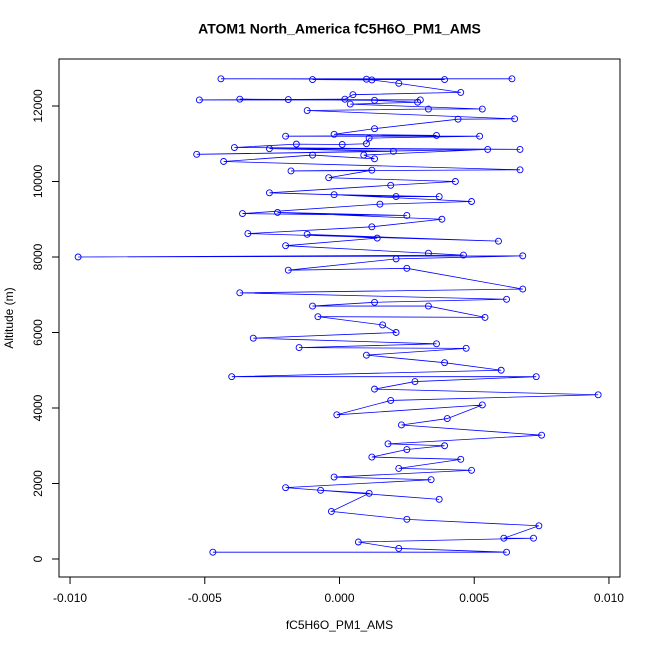 Image resolution: width=650 pixels, height=650 pixels. Describe the element at coordinates (339, 625) in the screenshot. I see `x-axis-label: fC5H6O_PM1_AMS` at that location.